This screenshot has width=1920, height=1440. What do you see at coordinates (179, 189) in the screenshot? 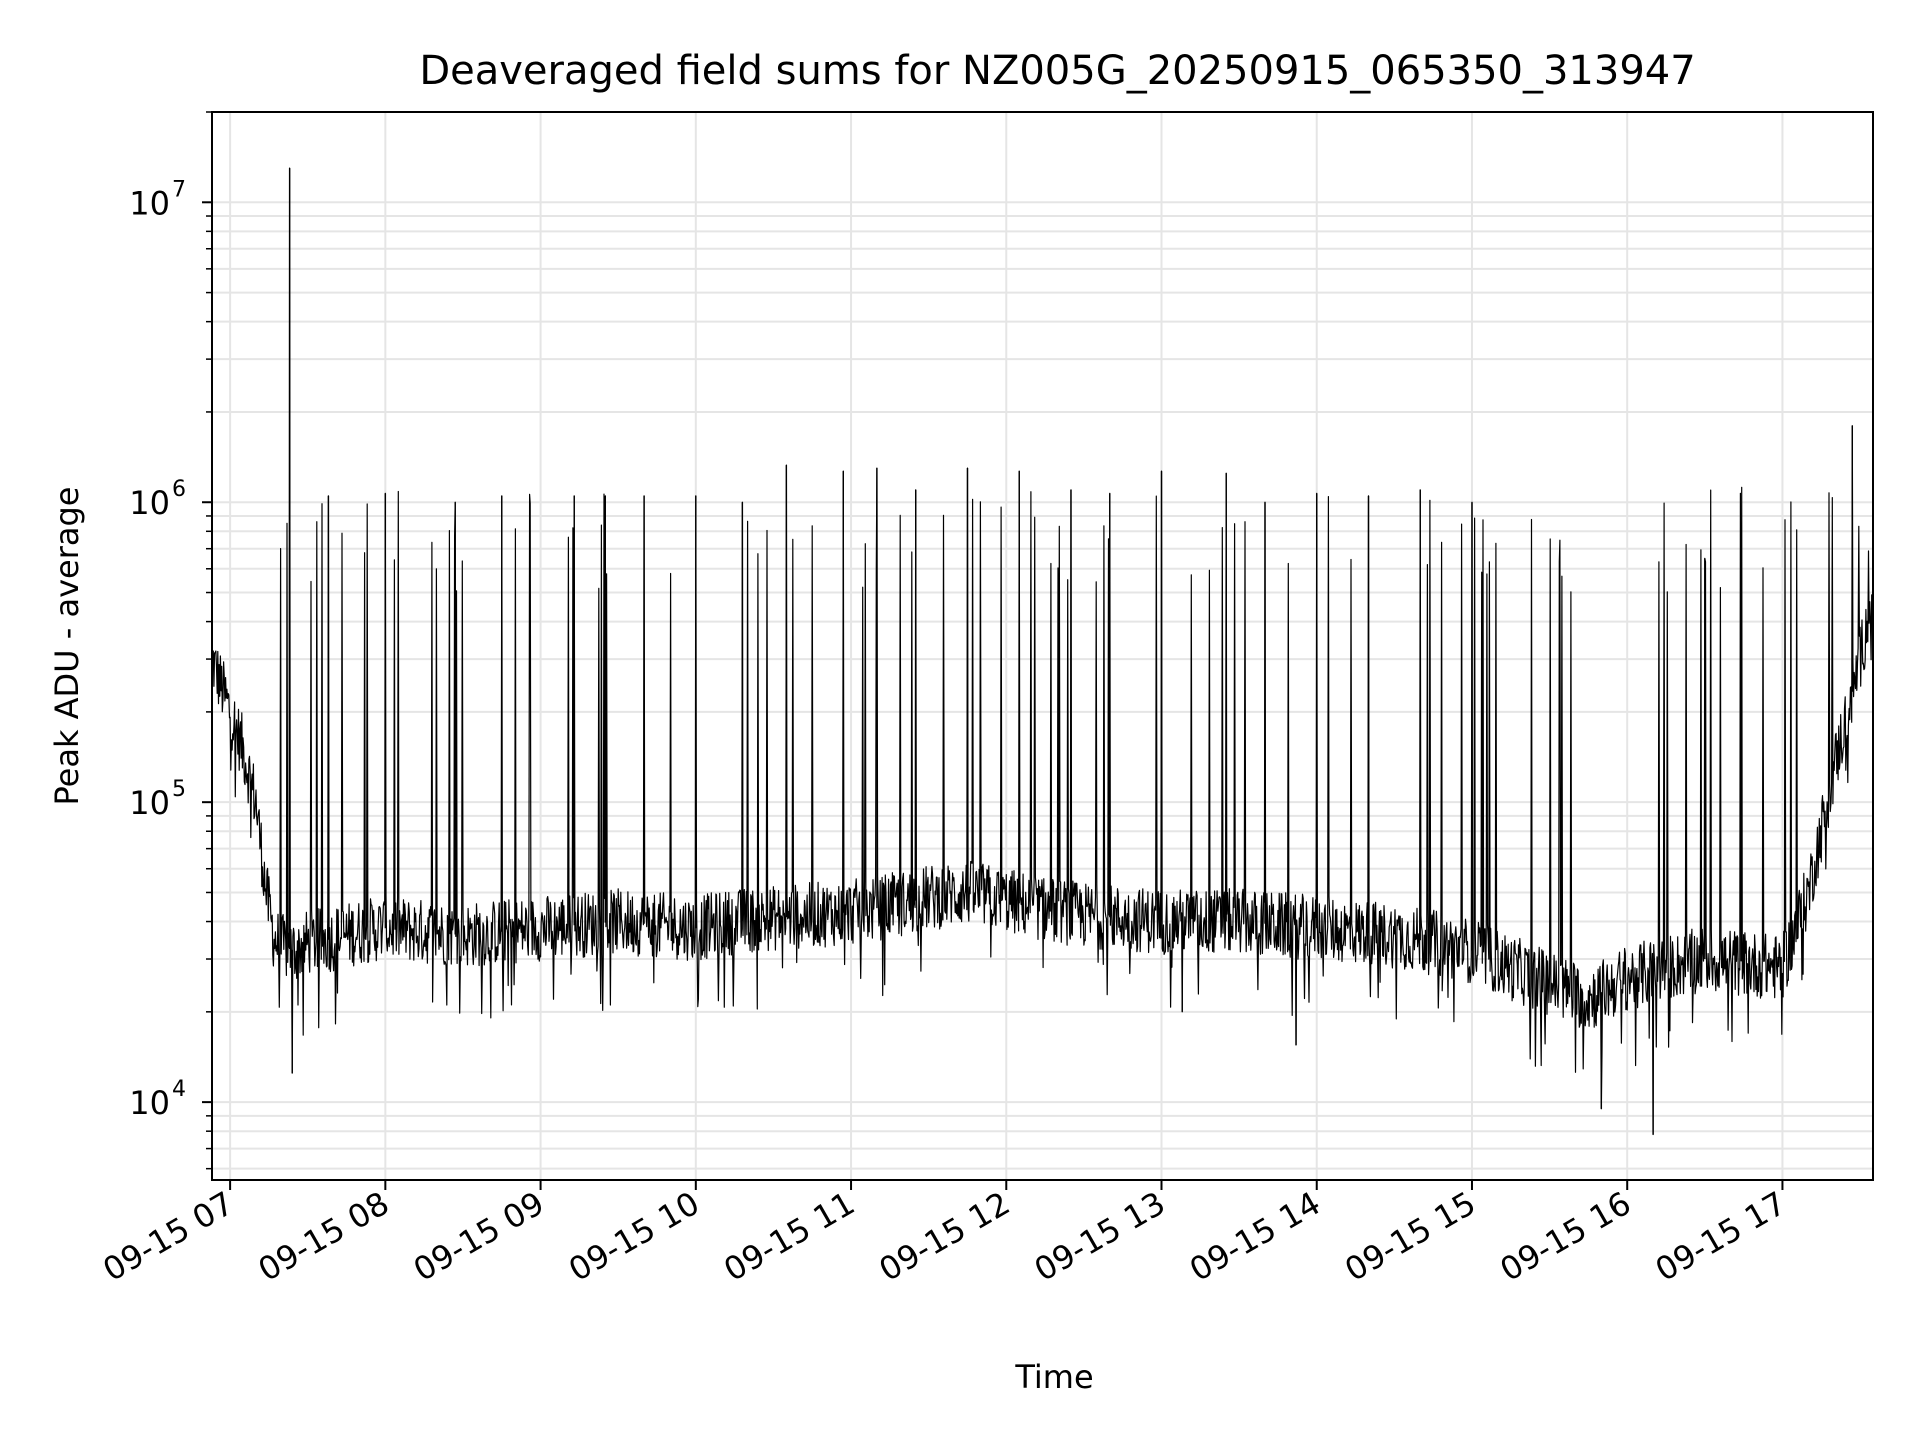
I see `y-tick-exponent: 7` at bounding box center [179, 189].